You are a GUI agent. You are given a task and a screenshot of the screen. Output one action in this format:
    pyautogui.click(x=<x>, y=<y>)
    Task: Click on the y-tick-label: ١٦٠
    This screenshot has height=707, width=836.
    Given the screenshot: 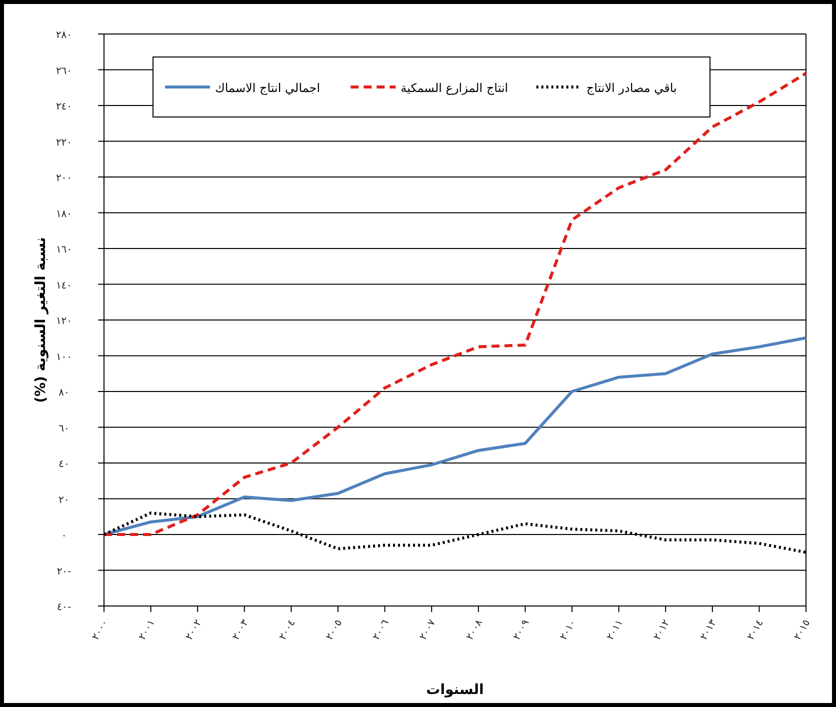 What is the action you would take?
    pyautogui.click(x=64, y=250)
    